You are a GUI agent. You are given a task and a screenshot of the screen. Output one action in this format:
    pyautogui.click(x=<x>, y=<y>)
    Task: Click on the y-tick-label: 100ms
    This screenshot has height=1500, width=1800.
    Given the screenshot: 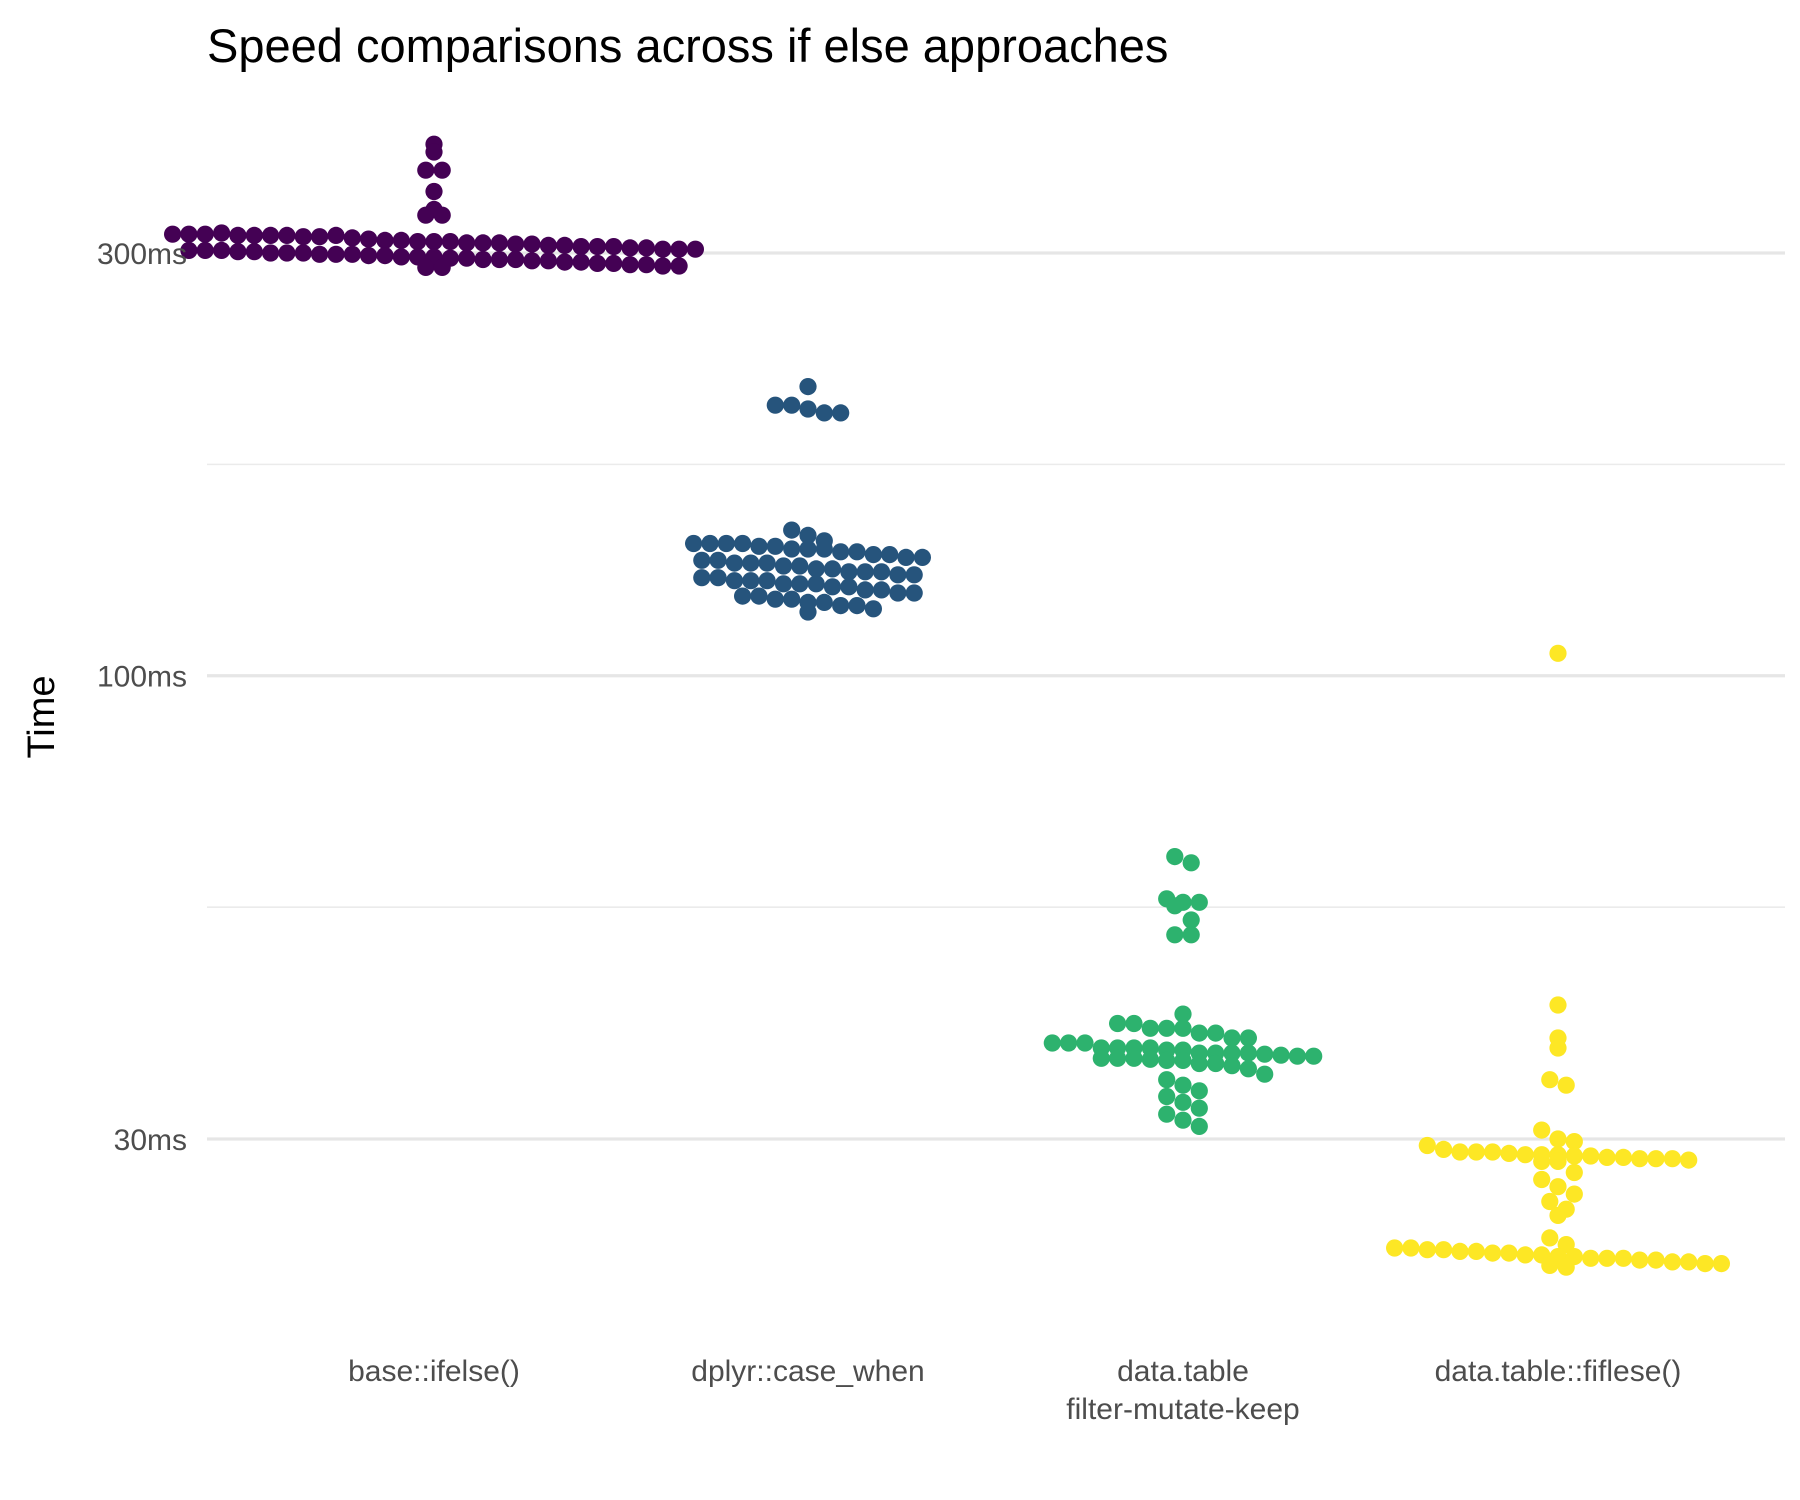 What is the action you would take?
    pyautogui.click(x=142, y=677)
    